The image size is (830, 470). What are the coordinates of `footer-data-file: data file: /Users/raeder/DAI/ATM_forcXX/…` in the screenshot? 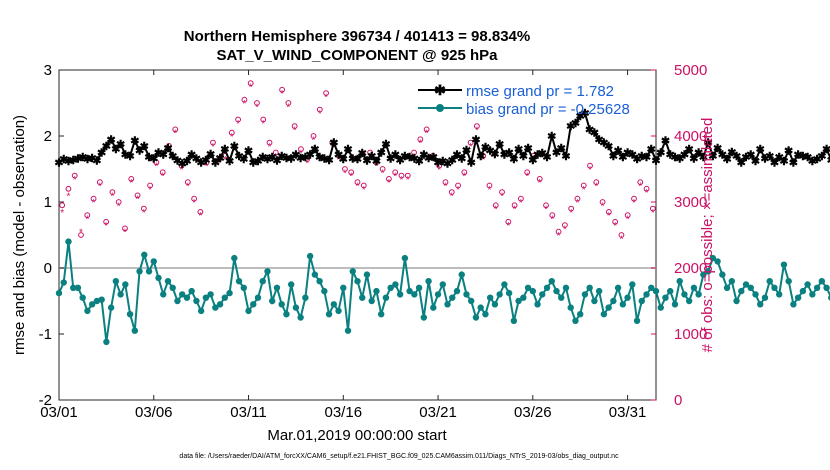 It's located at (399, 456).